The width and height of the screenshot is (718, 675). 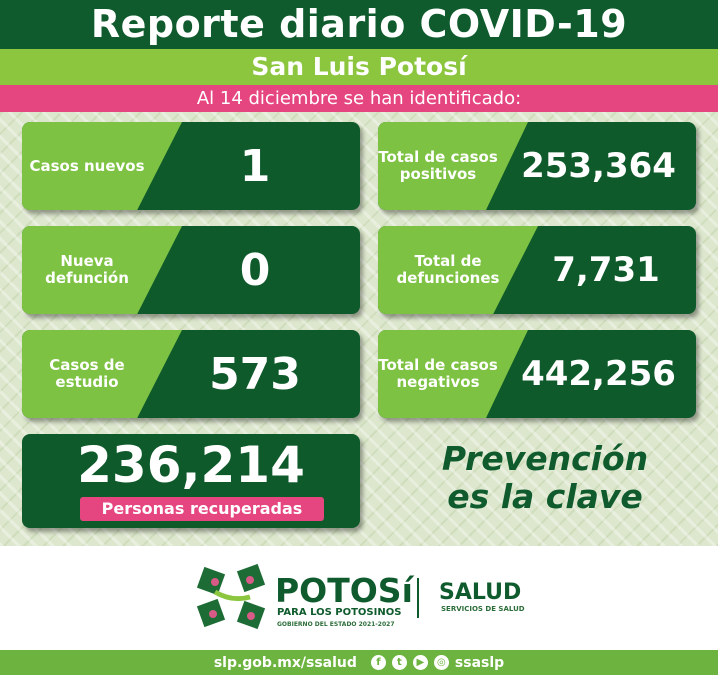 I want to click on card-total-negative: Total de casos negativos 442,256, so click(x=537, y=374).